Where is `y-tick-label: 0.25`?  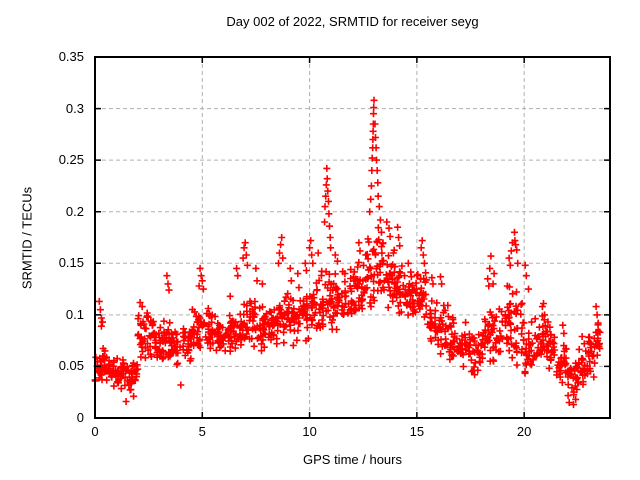
y-tick-label: 0.25 is located at coordinates (71, 160).